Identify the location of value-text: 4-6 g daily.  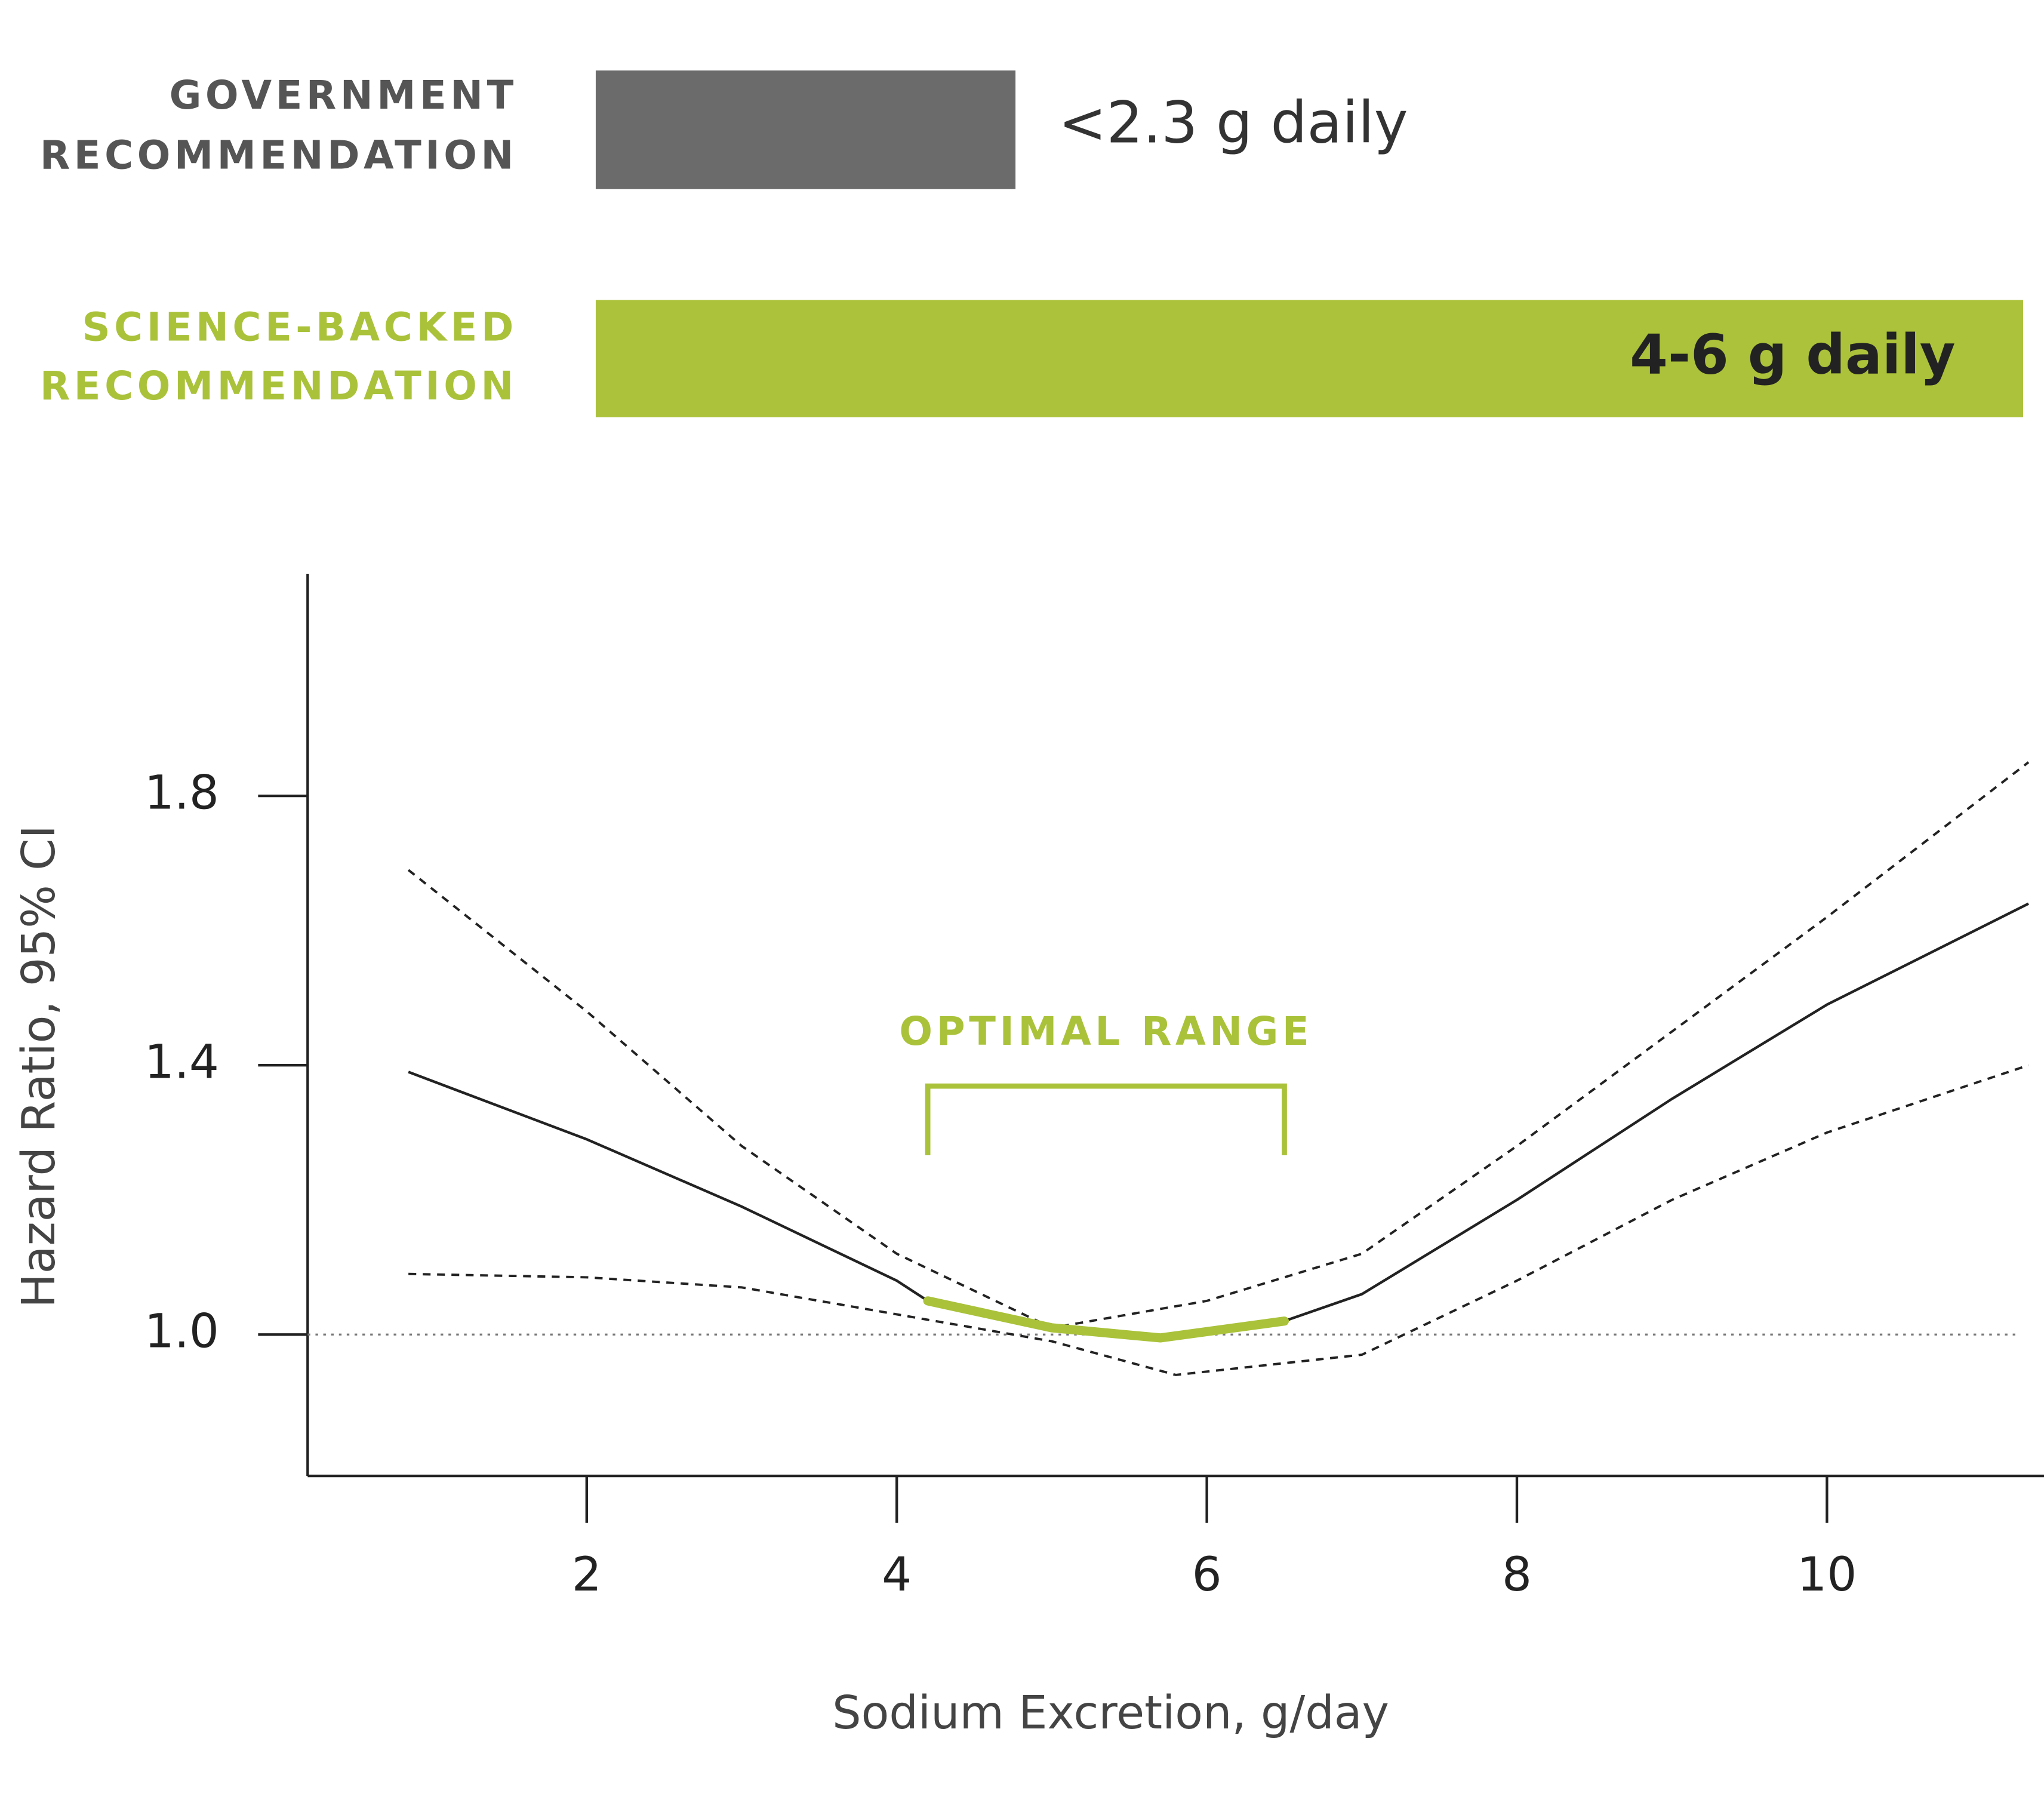
(1792, 355).